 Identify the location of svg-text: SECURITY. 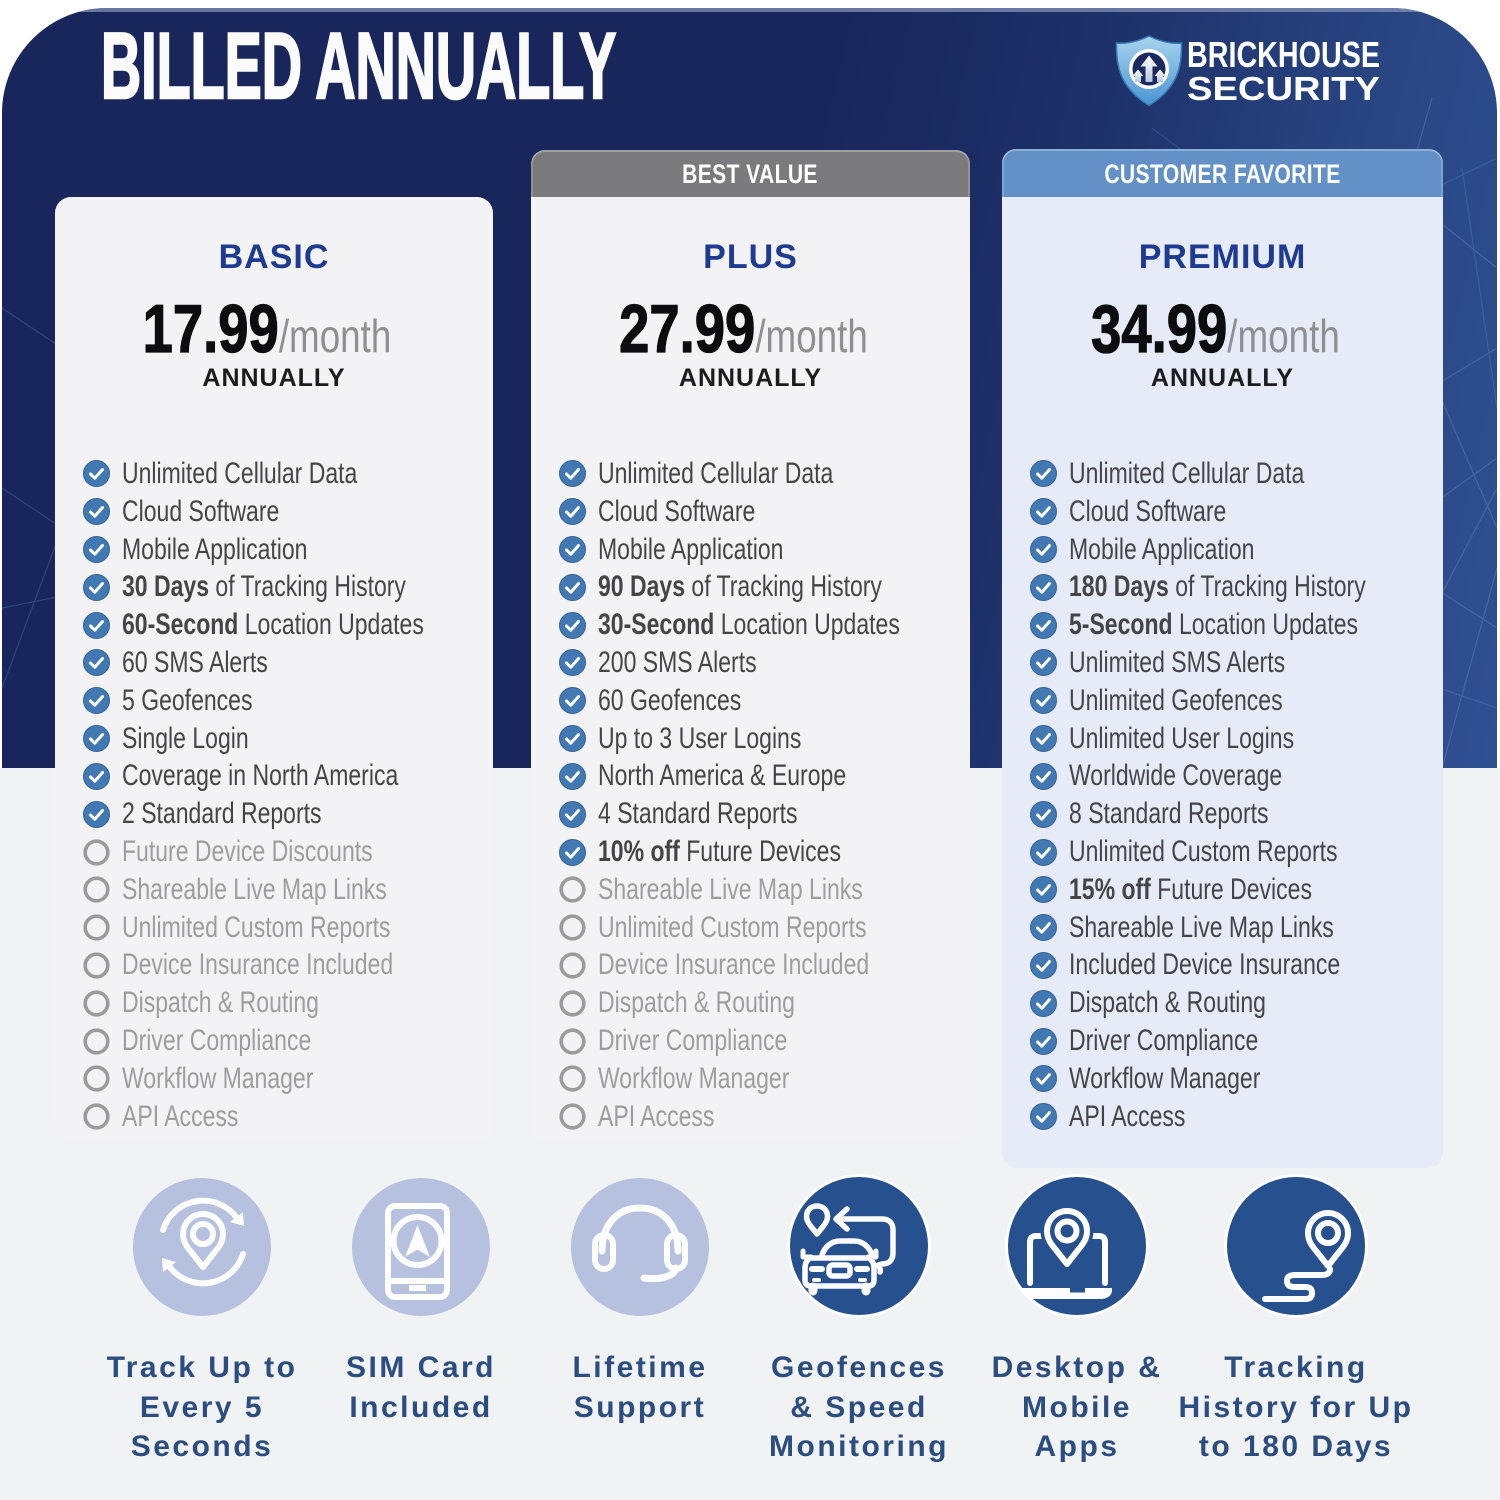
(1283, 88).